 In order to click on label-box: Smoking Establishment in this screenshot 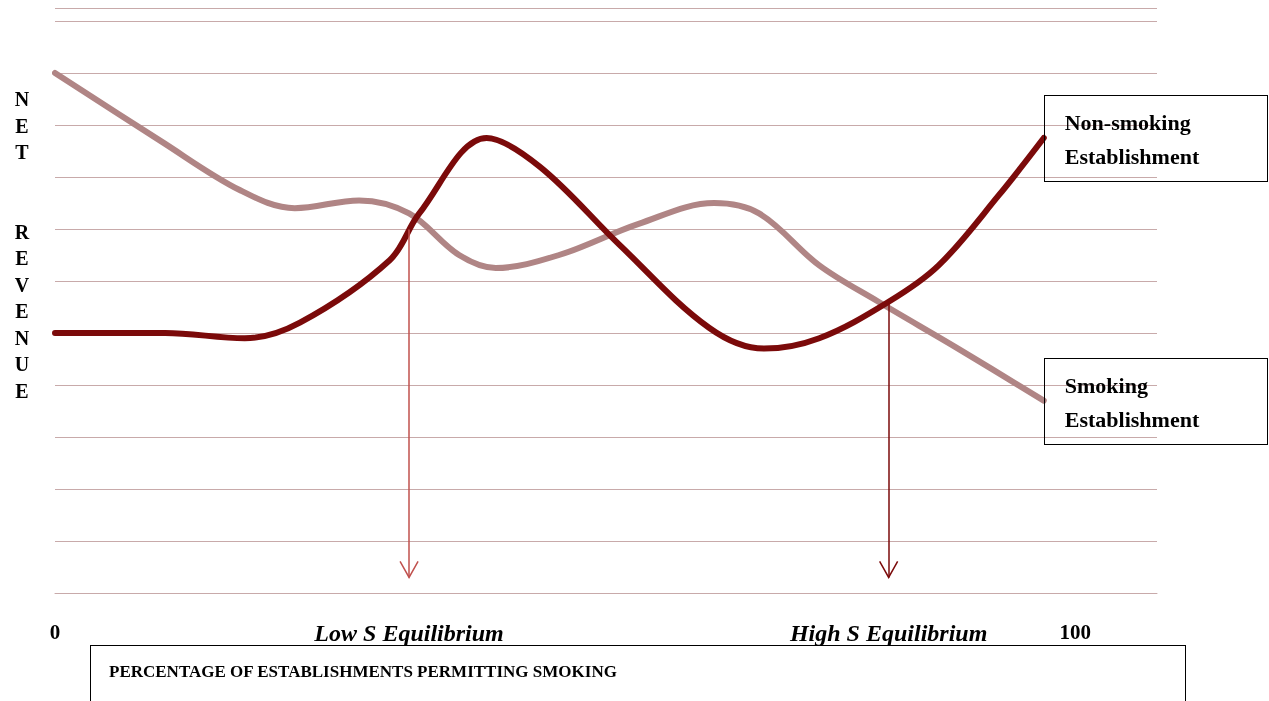, I will do `click(1155, 401)`.